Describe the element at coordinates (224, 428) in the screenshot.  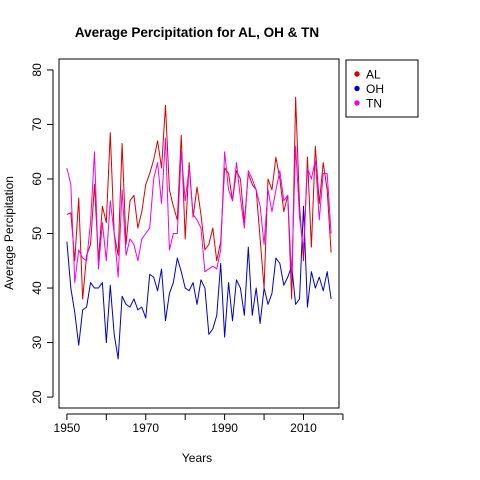
I see `x-tick-label-1990: 1990` at that location.